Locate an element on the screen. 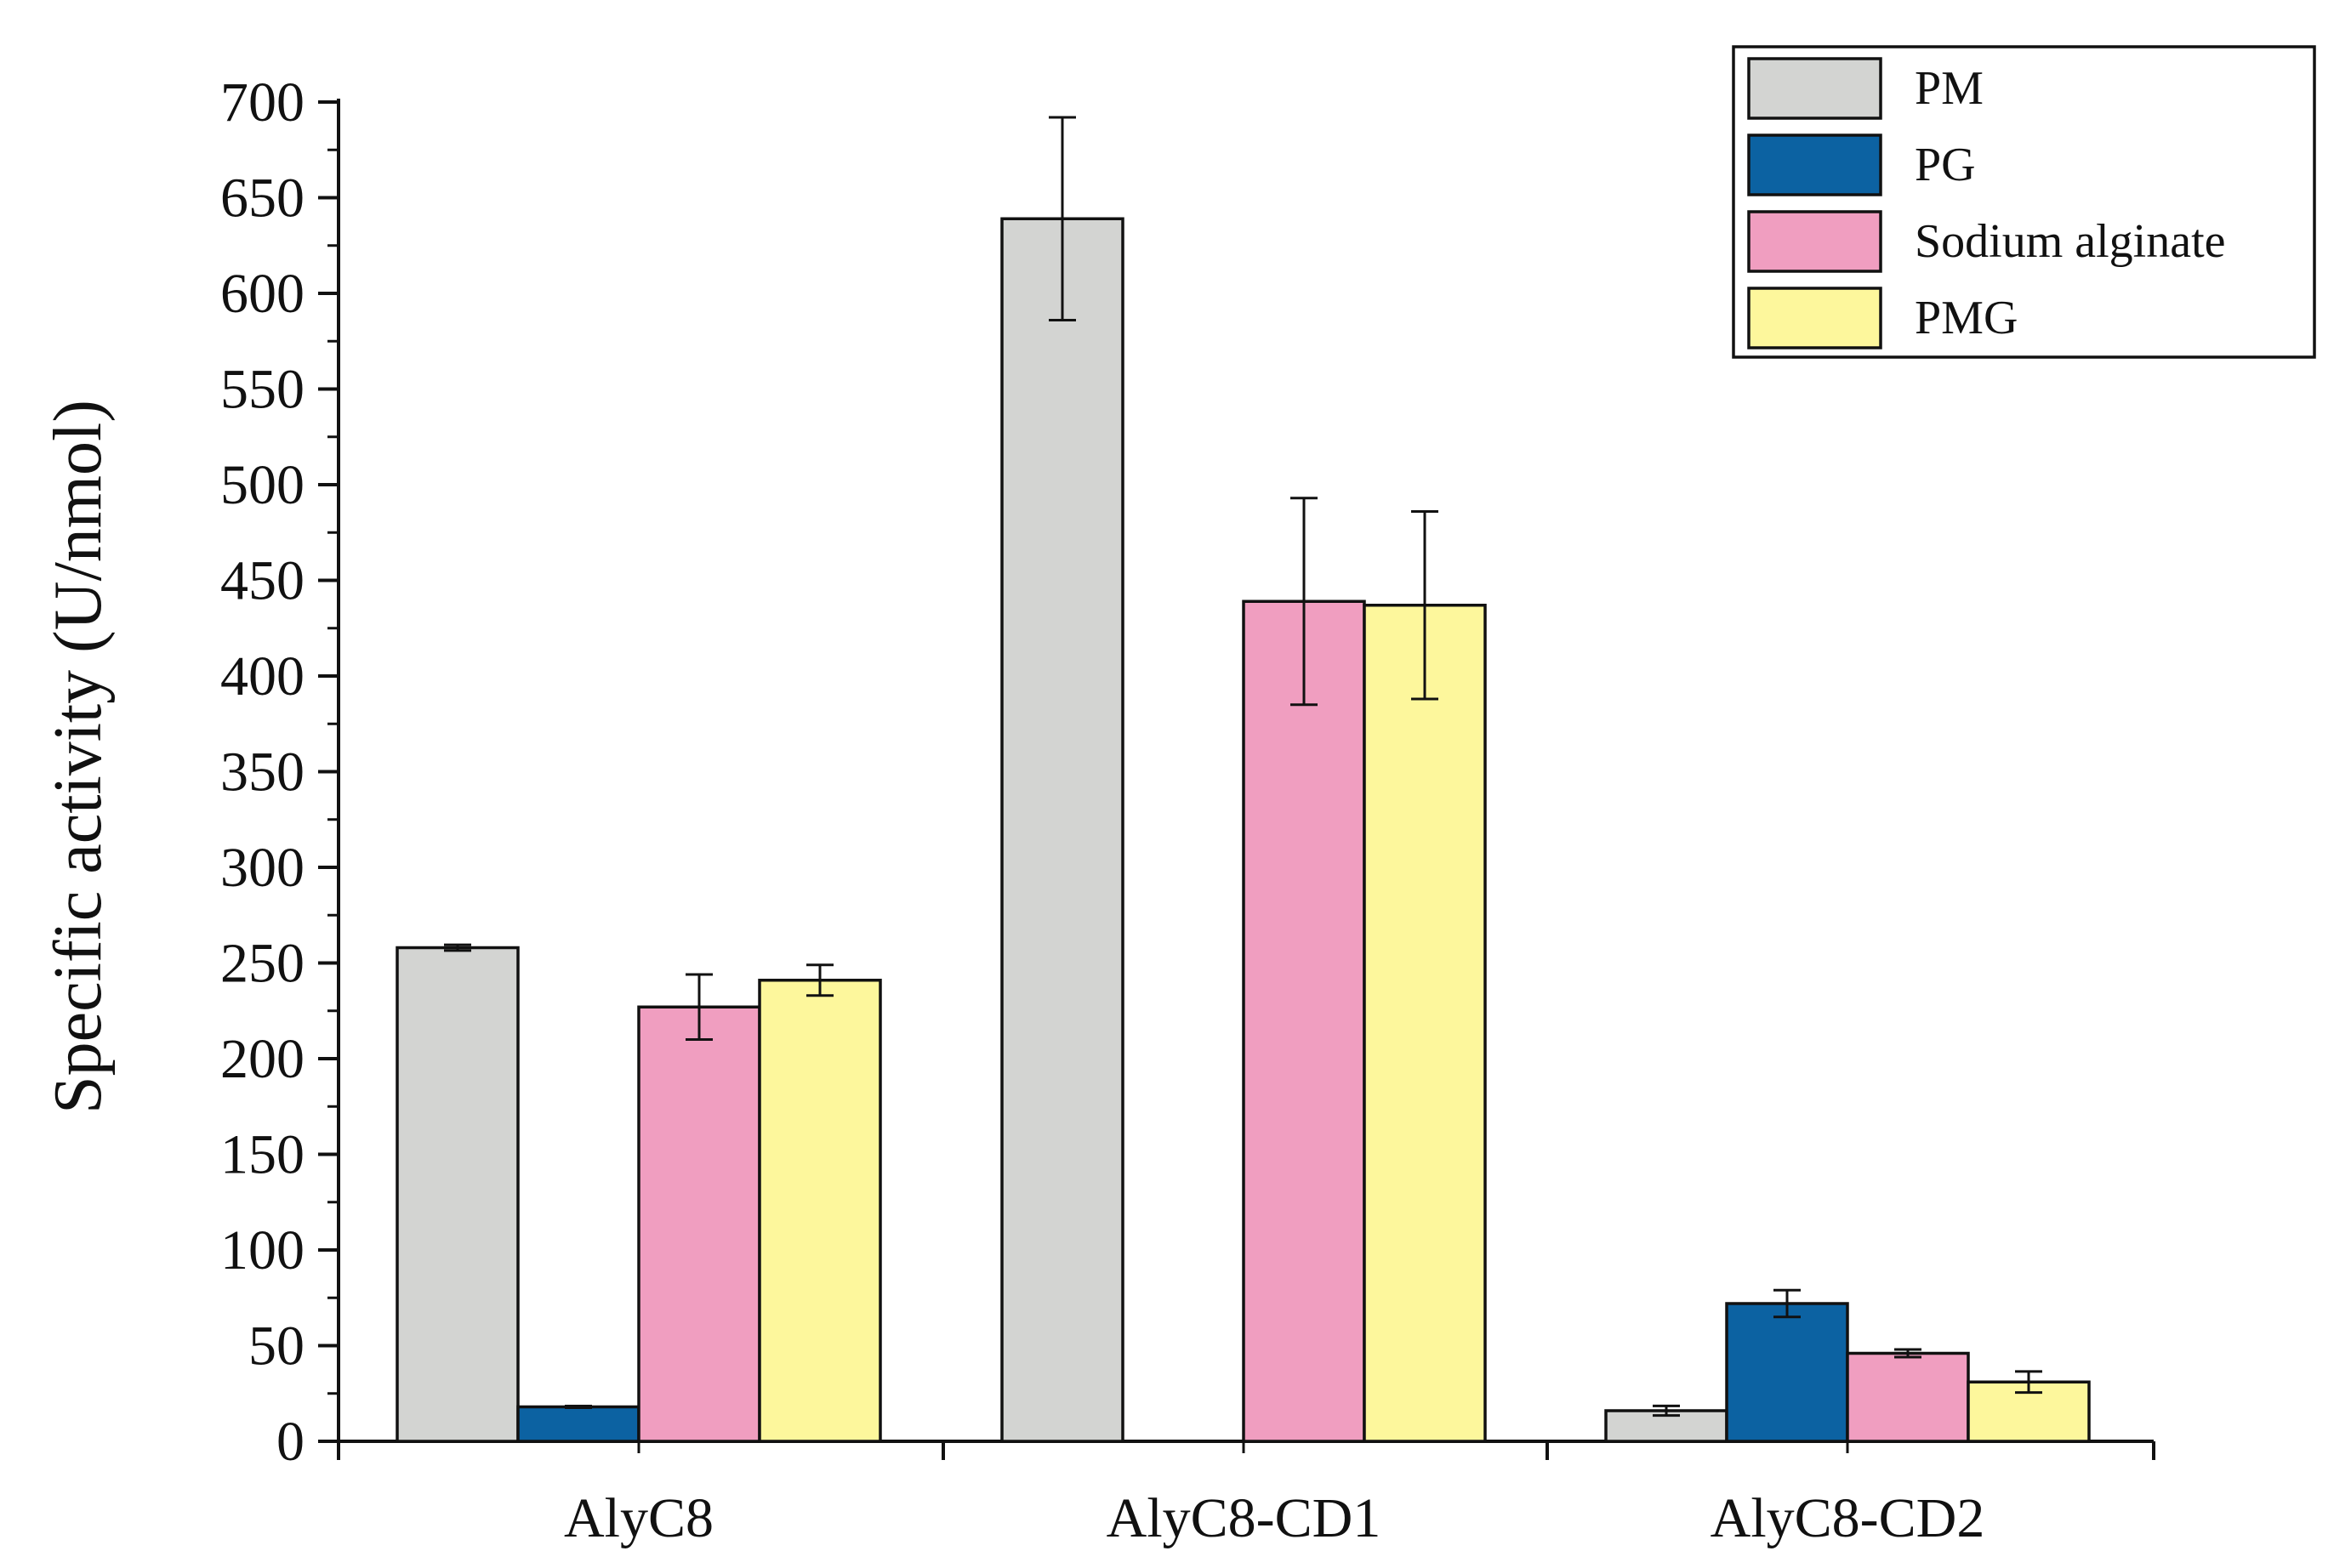 This screenshot has width=2334, height=1568. y-tick-label: 700 is located at coordinates (262, 102).